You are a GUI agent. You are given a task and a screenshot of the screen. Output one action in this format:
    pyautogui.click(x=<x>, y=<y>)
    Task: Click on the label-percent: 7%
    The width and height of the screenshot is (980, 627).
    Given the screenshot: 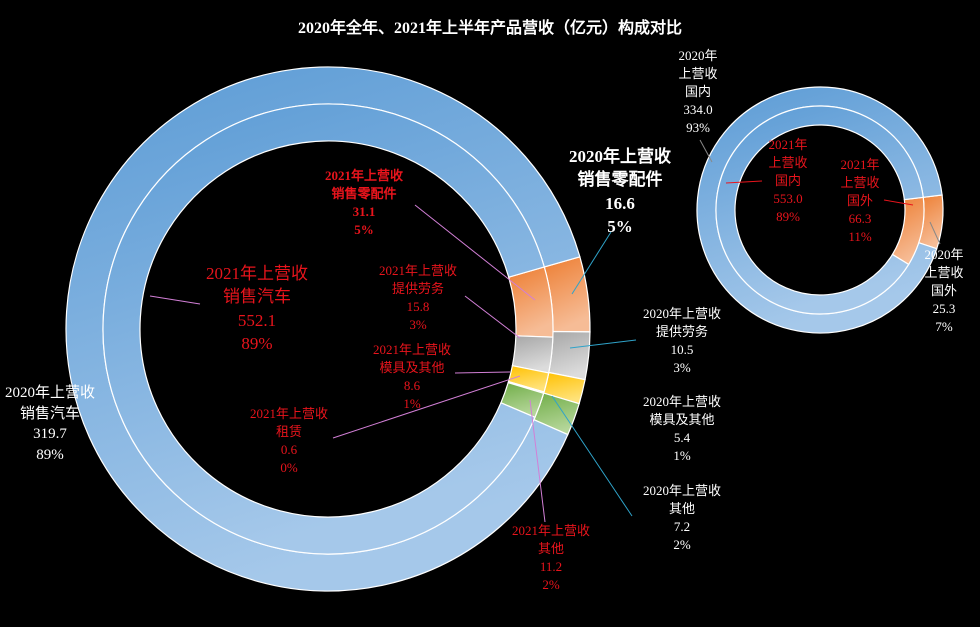 What is the action you would take?
    pyautogui.click(x=944, y=326)
    